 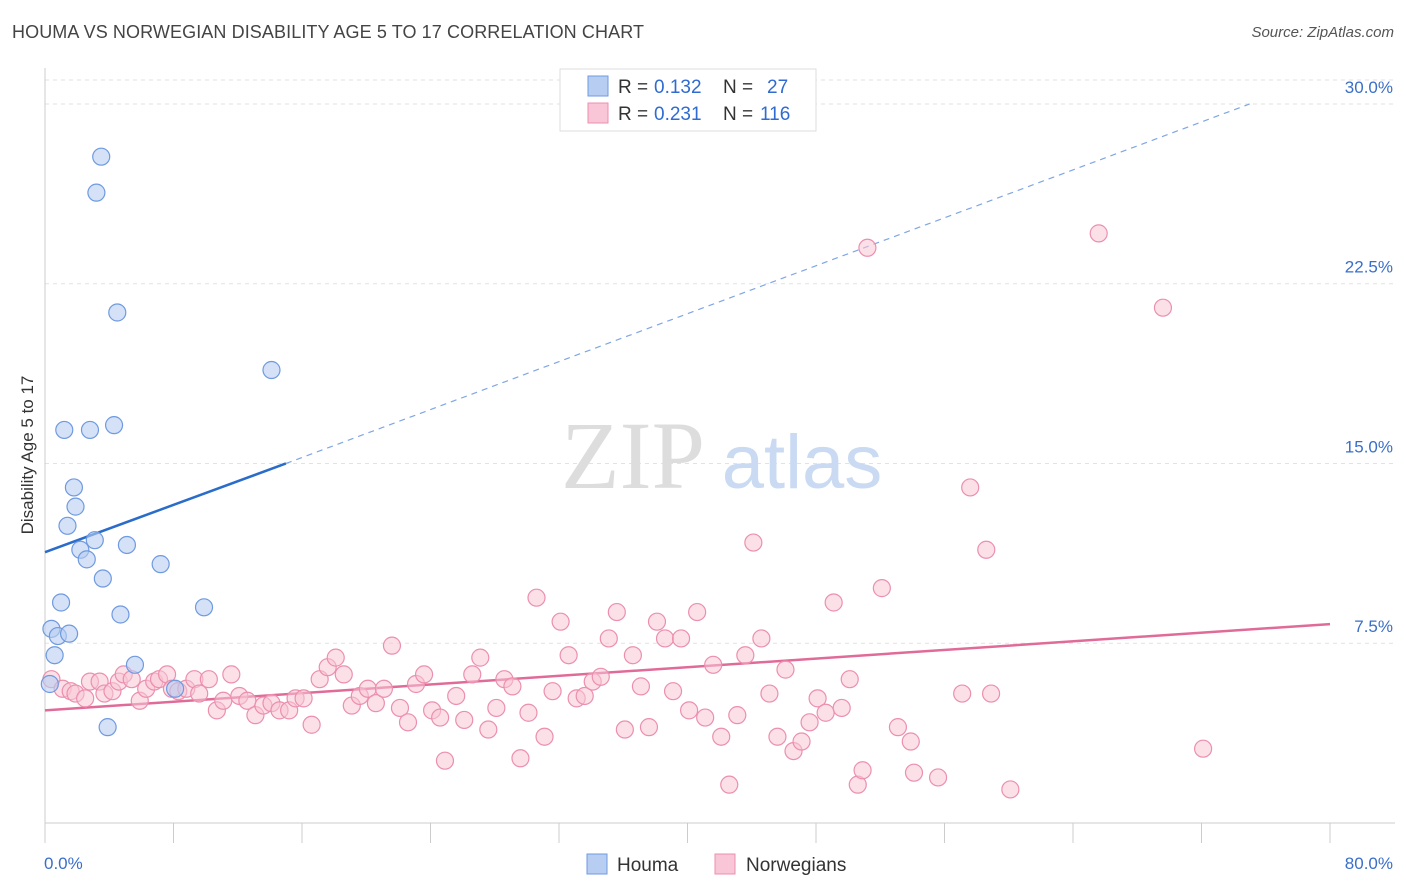 What do you see at coordinates (777, 87) in the screenshot?
I see `legend-houma-n-value: 27` at bounding box center [777, 87].